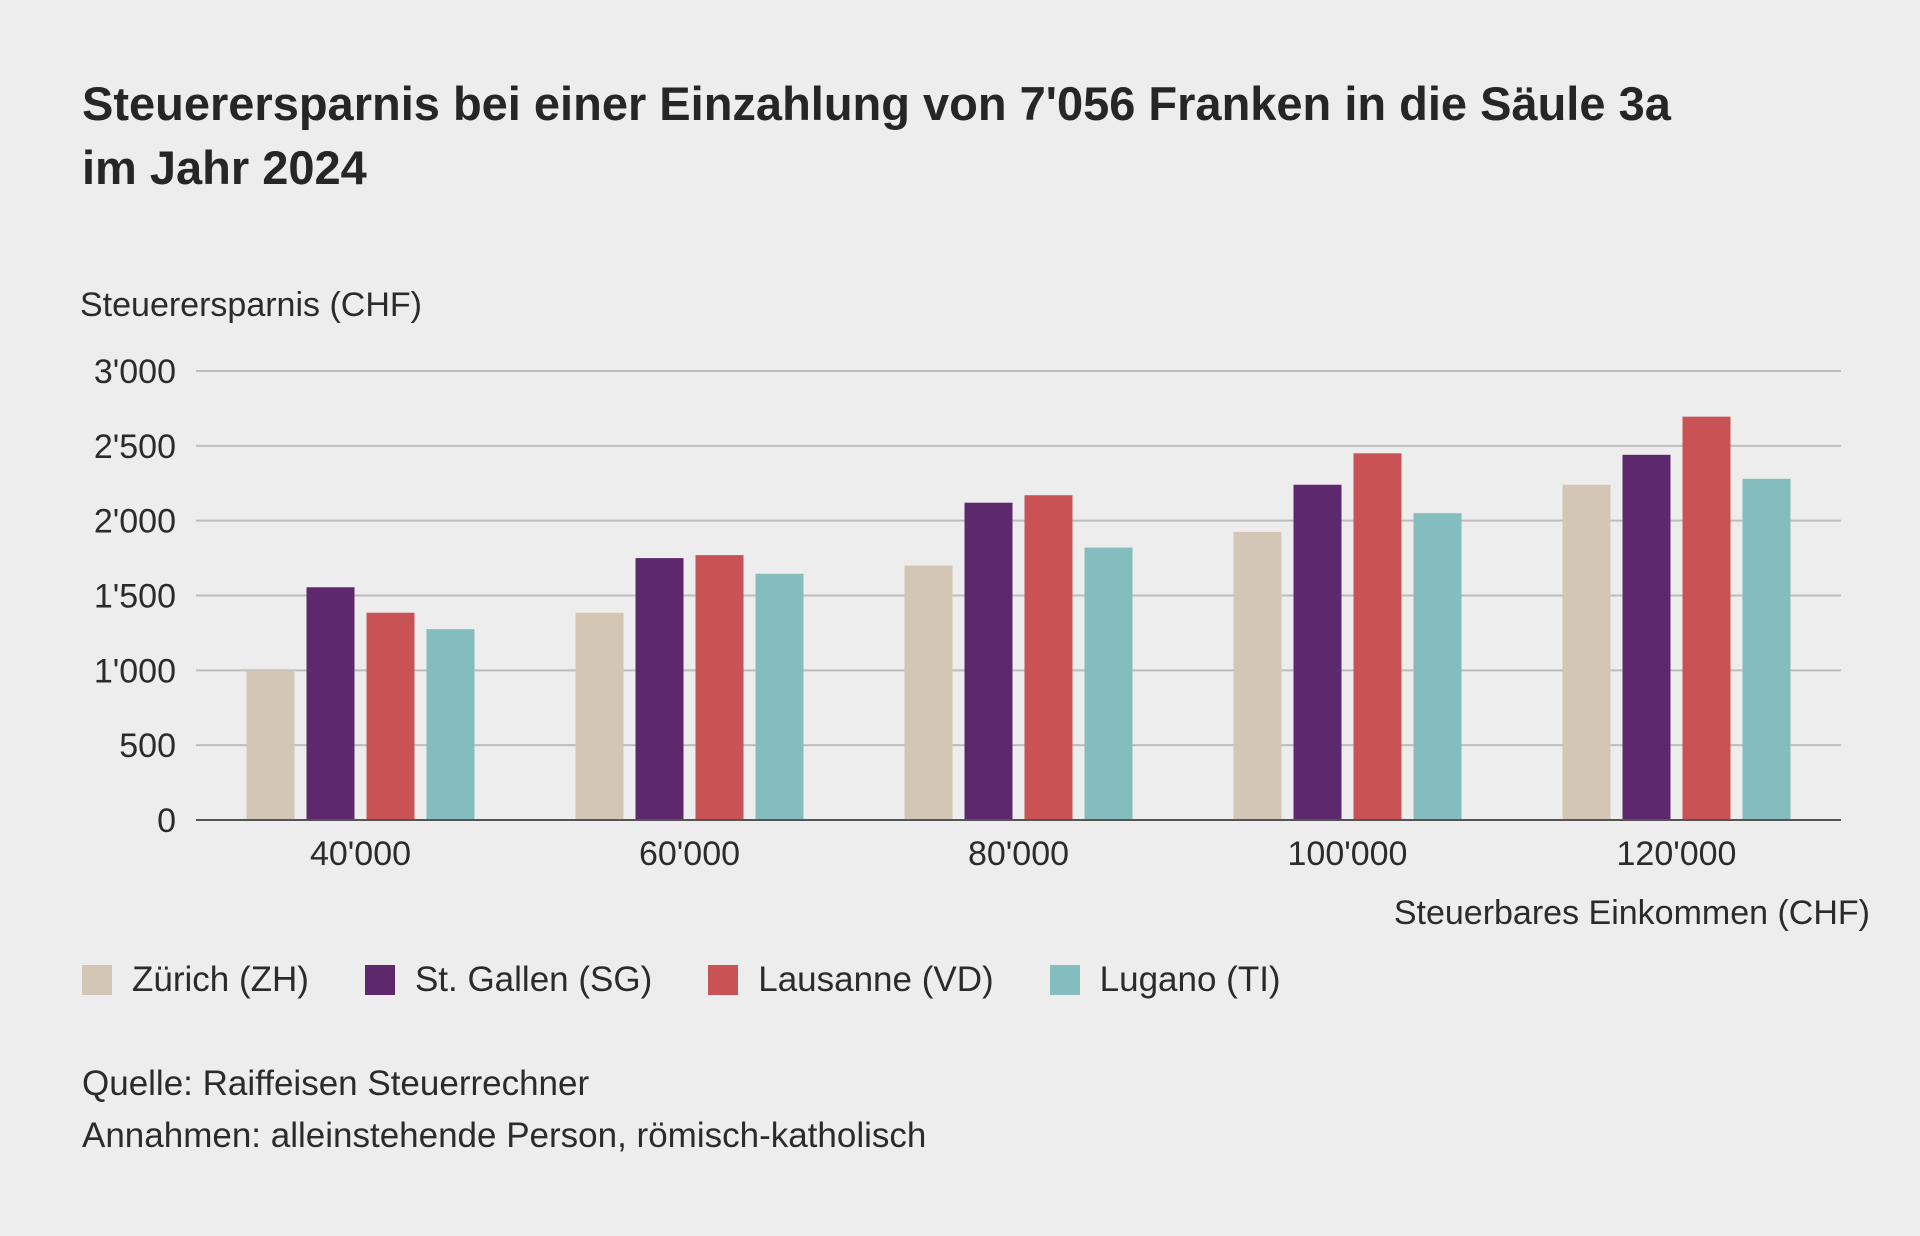 The height and width of the screenshot is (1236, 1920). I want to click on legend-label: Lugano (TI), so click(1190, 979).